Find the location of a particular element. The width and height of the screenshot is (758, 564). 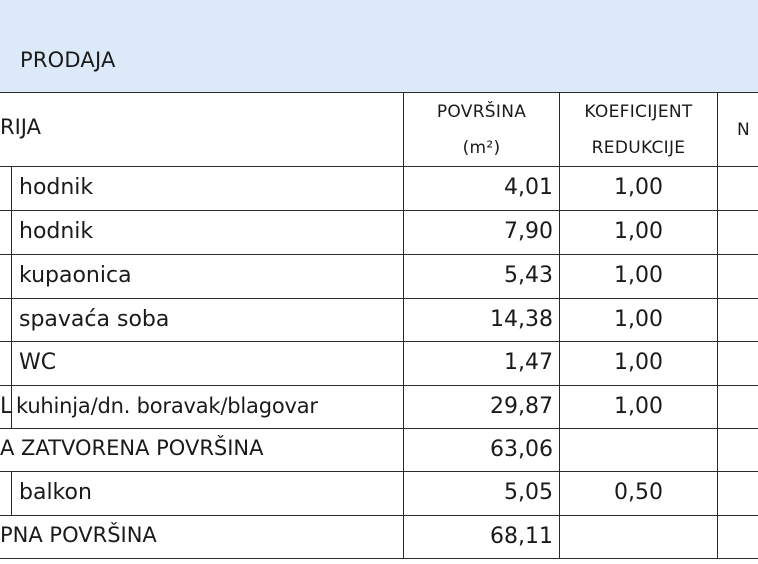

balcony-area: 5,05 is located at coordinates (528, 492).